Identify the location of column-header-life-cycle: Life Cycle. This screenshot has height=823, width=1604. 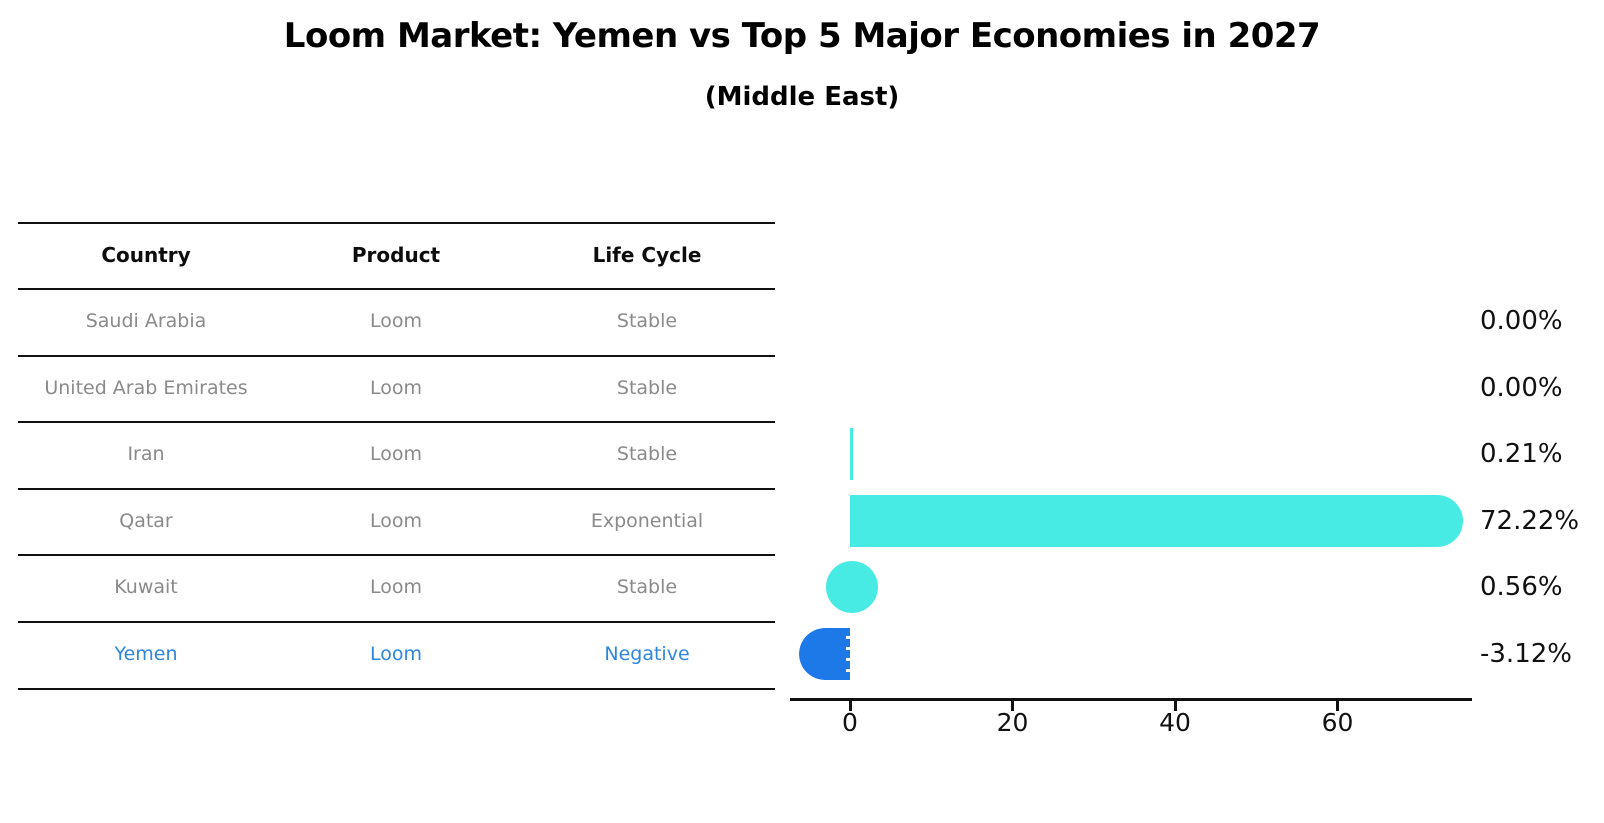
(647, 255).